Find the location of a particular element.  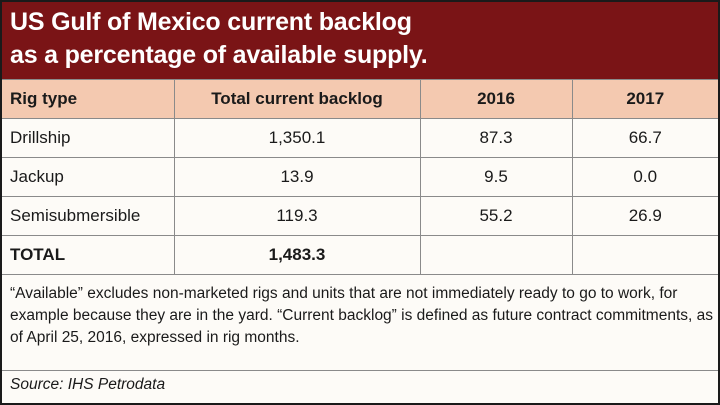

cell-total-backlog: 119.3 is located at coordinates (297, 216).